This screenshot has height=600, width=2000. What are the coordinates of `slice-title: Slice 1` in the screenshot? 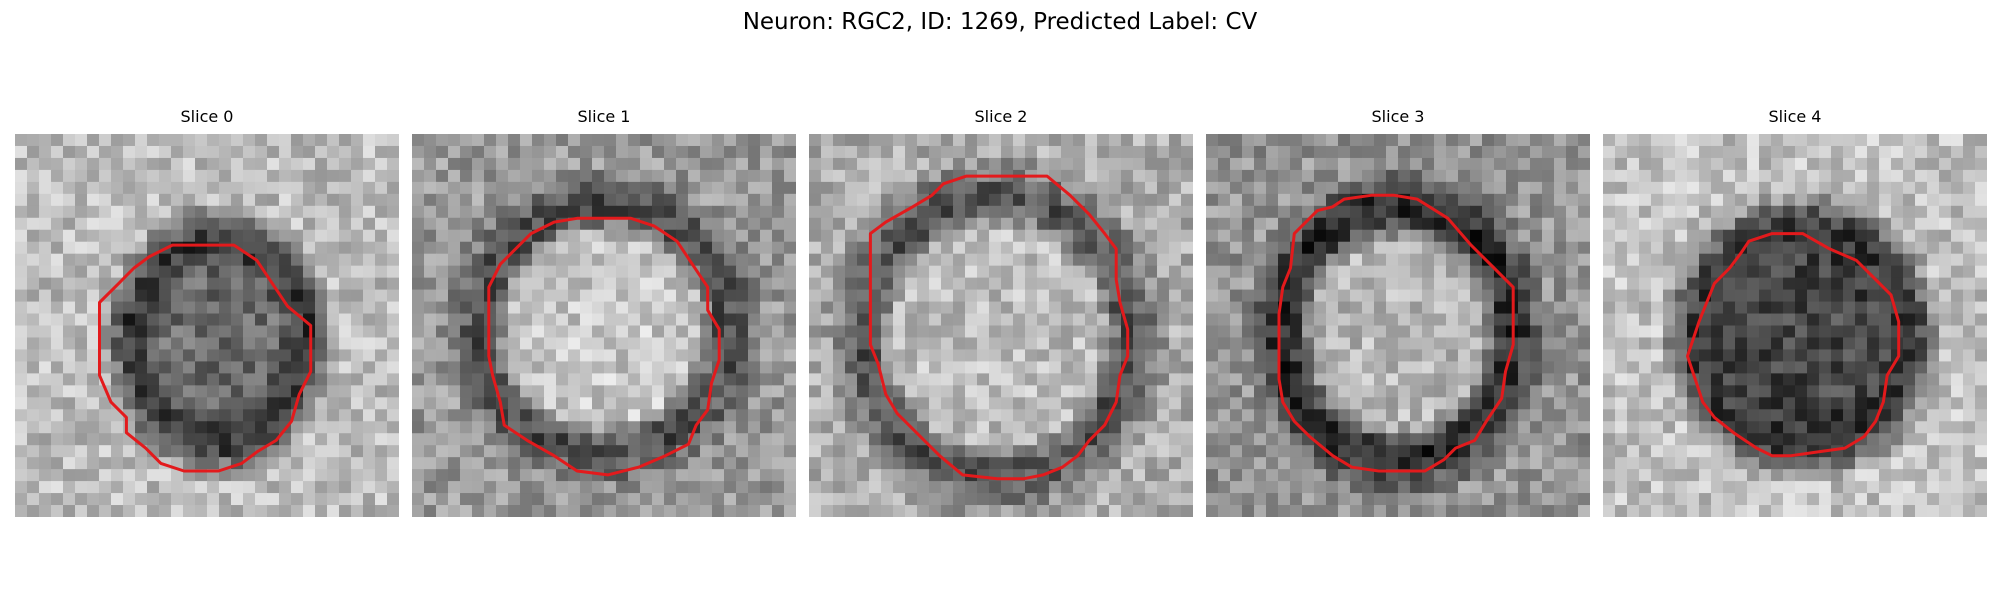 It's located at (604, 116).